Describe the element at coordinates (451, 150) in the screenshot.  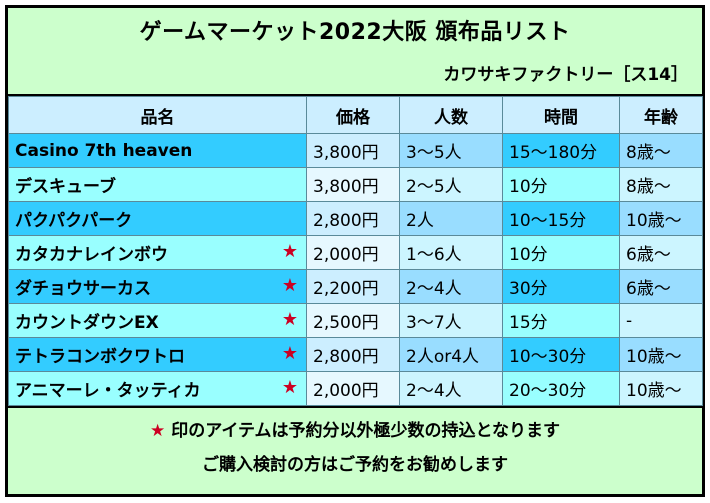
I see `players-cell: 3～5人` at that location.